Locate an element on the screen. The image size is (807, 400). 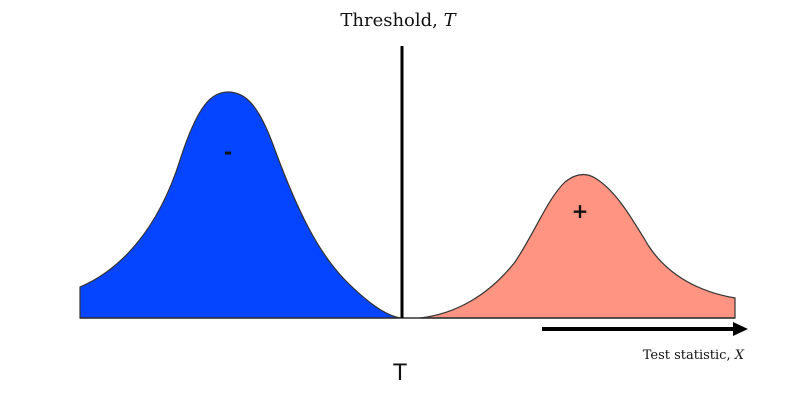
x-axis-arrow-head is located at coordinates (740, 329).